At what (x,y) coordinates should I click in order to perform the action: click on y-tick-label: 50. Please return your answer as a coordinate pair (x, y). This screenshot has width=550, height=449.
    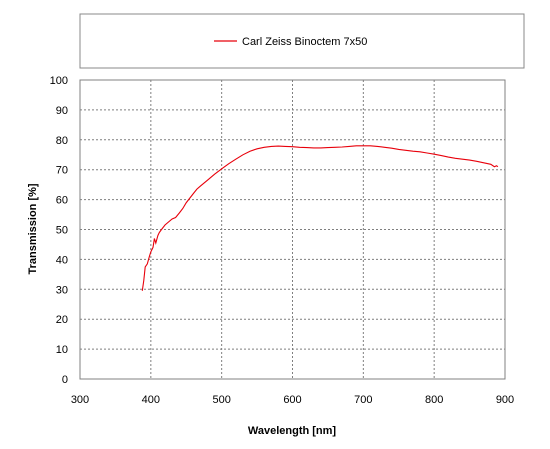
    Looking at the image, I should click on (62, 231).